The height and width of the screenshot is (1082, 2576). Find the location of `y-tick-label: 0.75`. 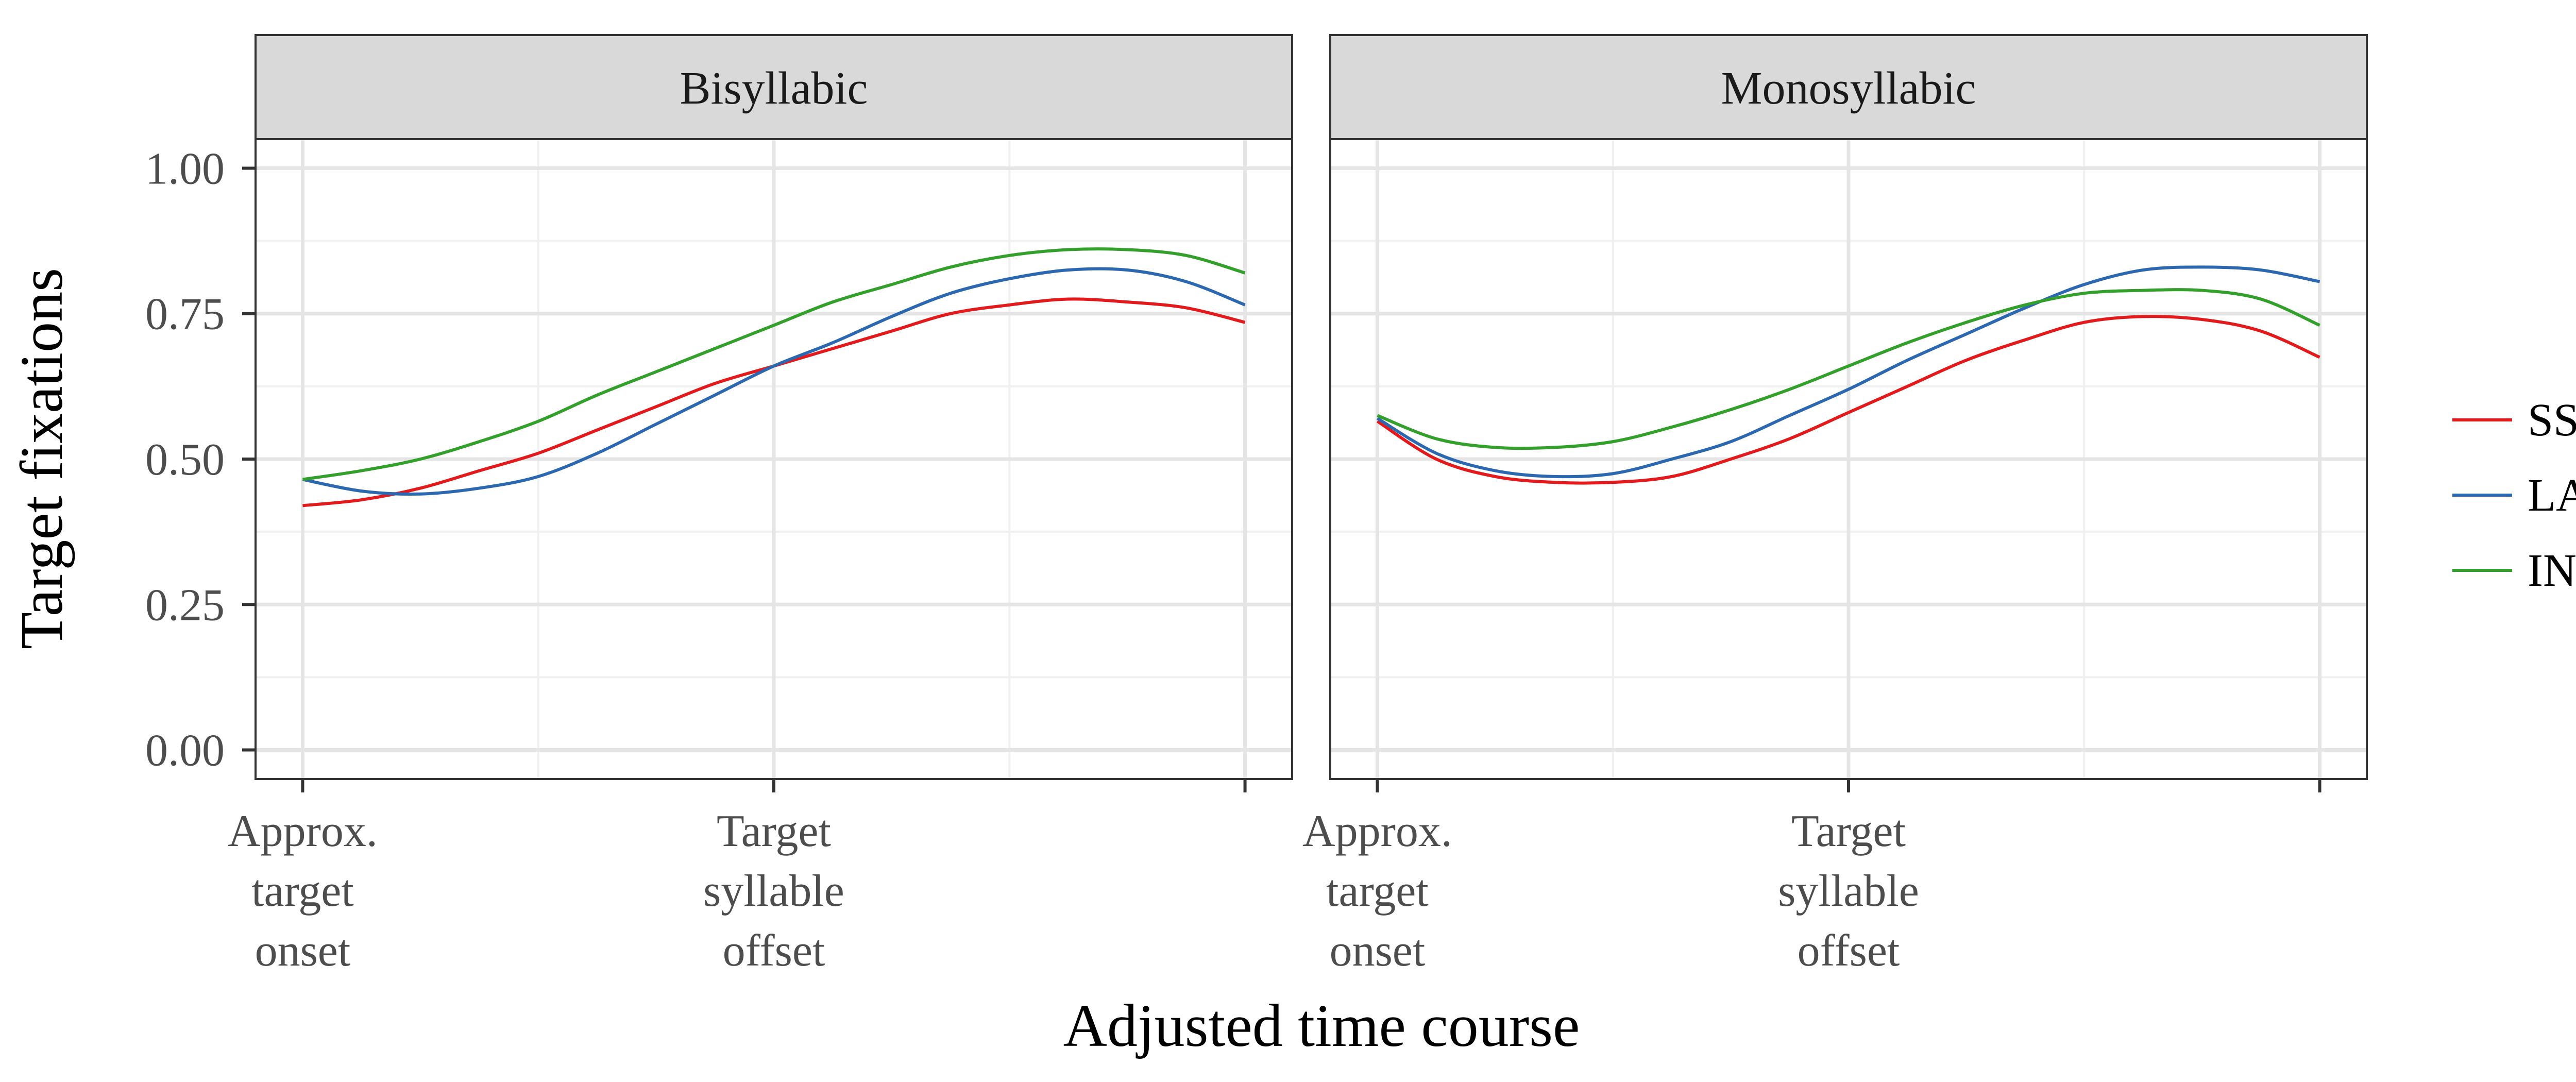

y-tick-label: 0.75 is located at coordinates (185, 315).